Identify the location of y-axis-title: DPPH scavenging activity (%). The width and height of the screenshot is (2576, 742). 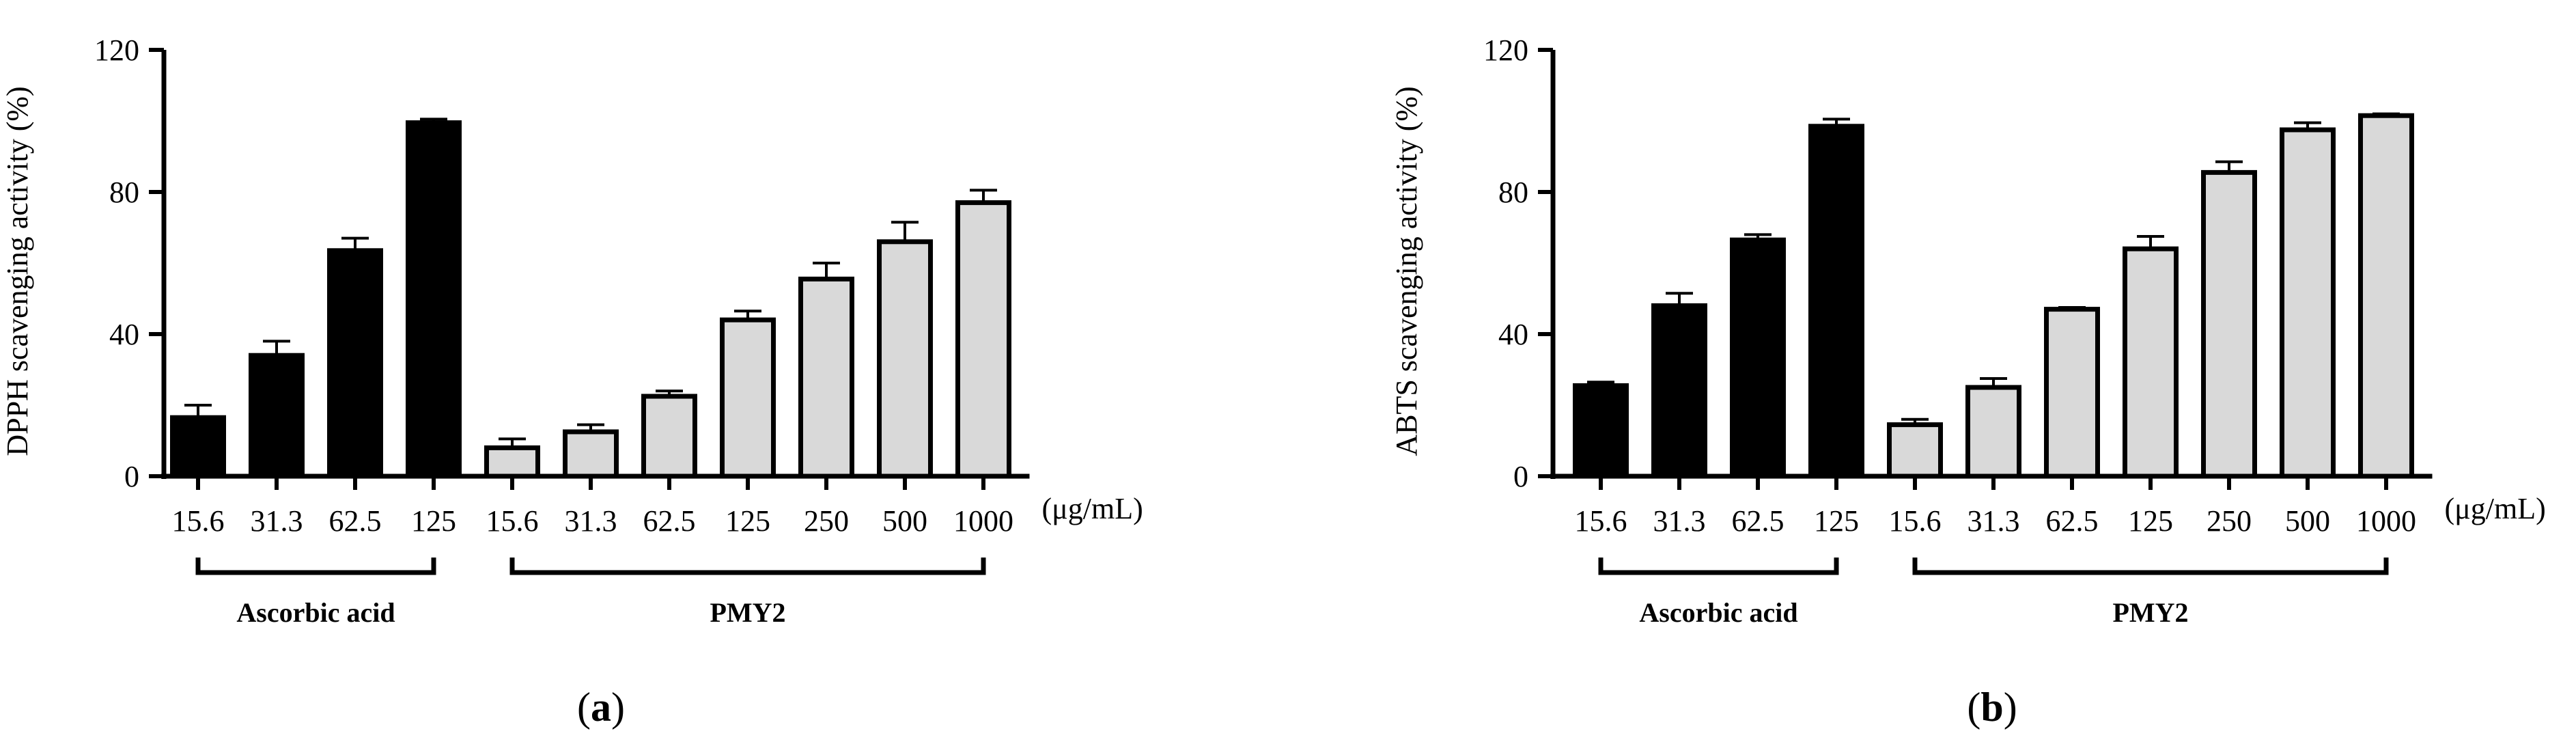
(17, 271).